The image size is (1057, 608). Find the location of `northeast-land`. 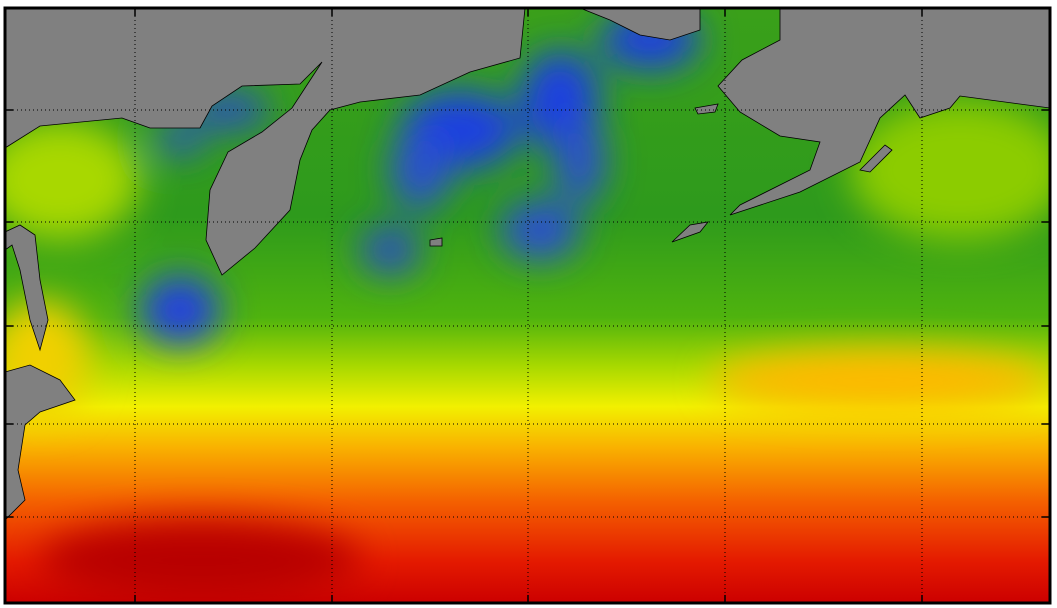

northeast-land is located at coordinates (883, 112).